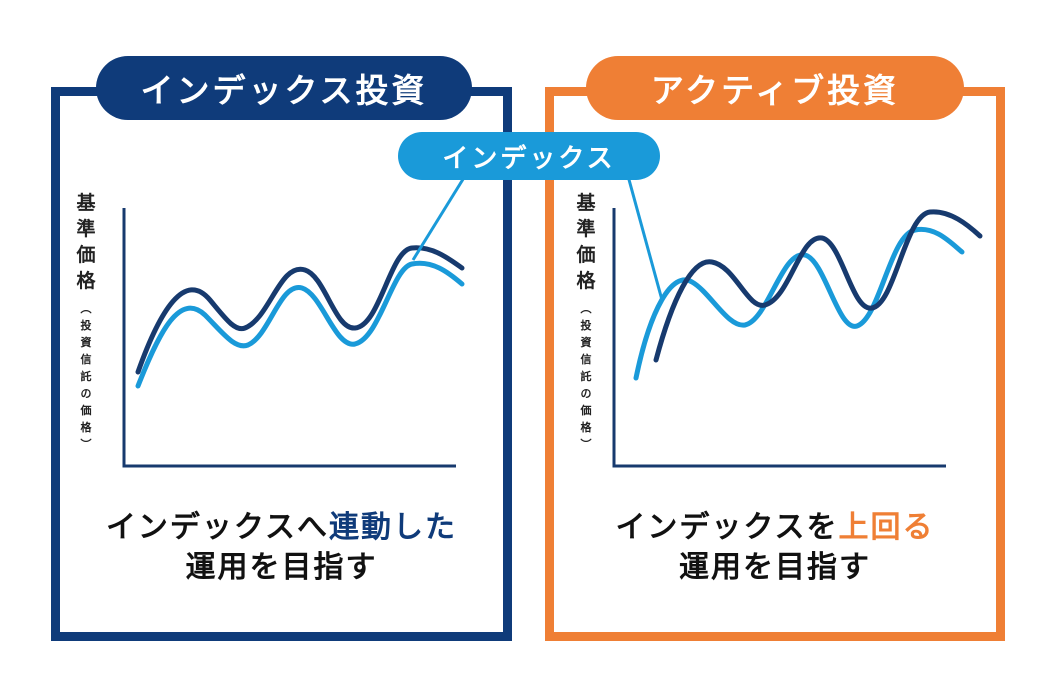 This screenshot has width=1058, height=694. I want to click on index-investing-title: インデックス投資, so click(284, 88).